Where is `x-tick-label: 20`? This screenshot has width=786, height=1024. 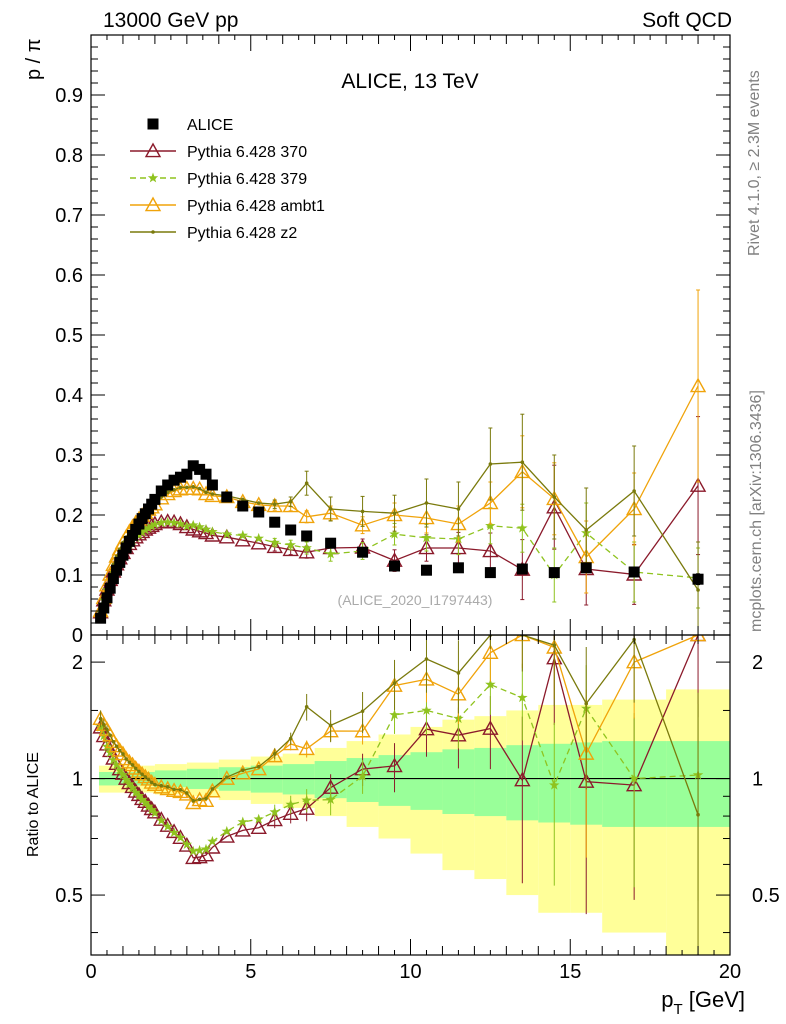 x-tick-label: 20 is located at coordinates (730, 972).